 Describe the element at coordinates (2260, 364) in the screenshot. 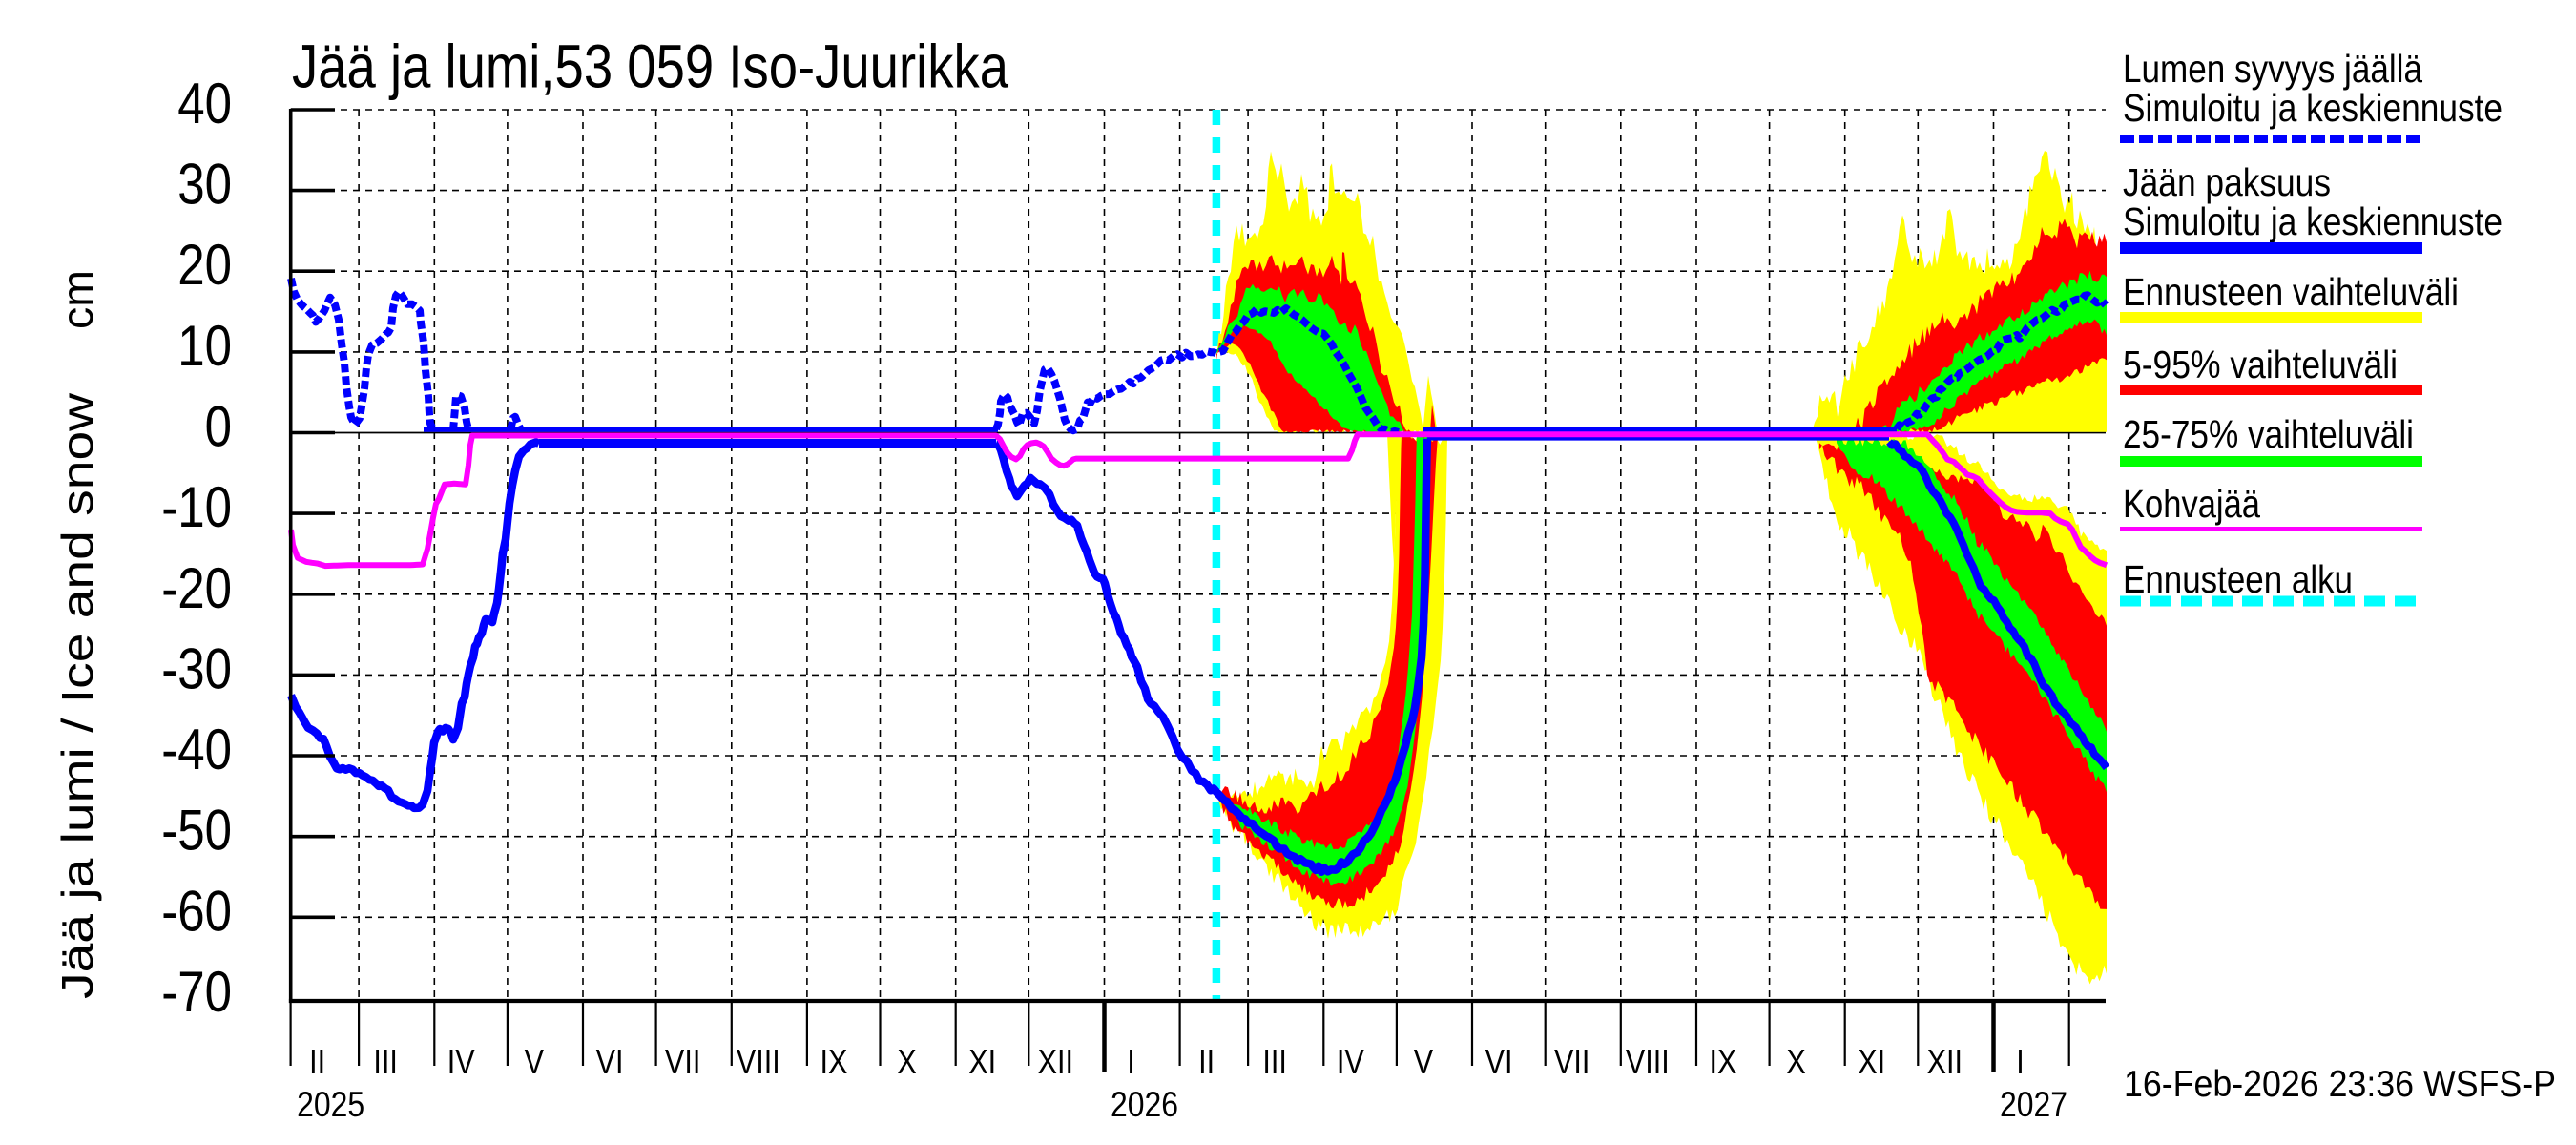

I see `svg-text: 5-95% vaihteluväli` at that location.